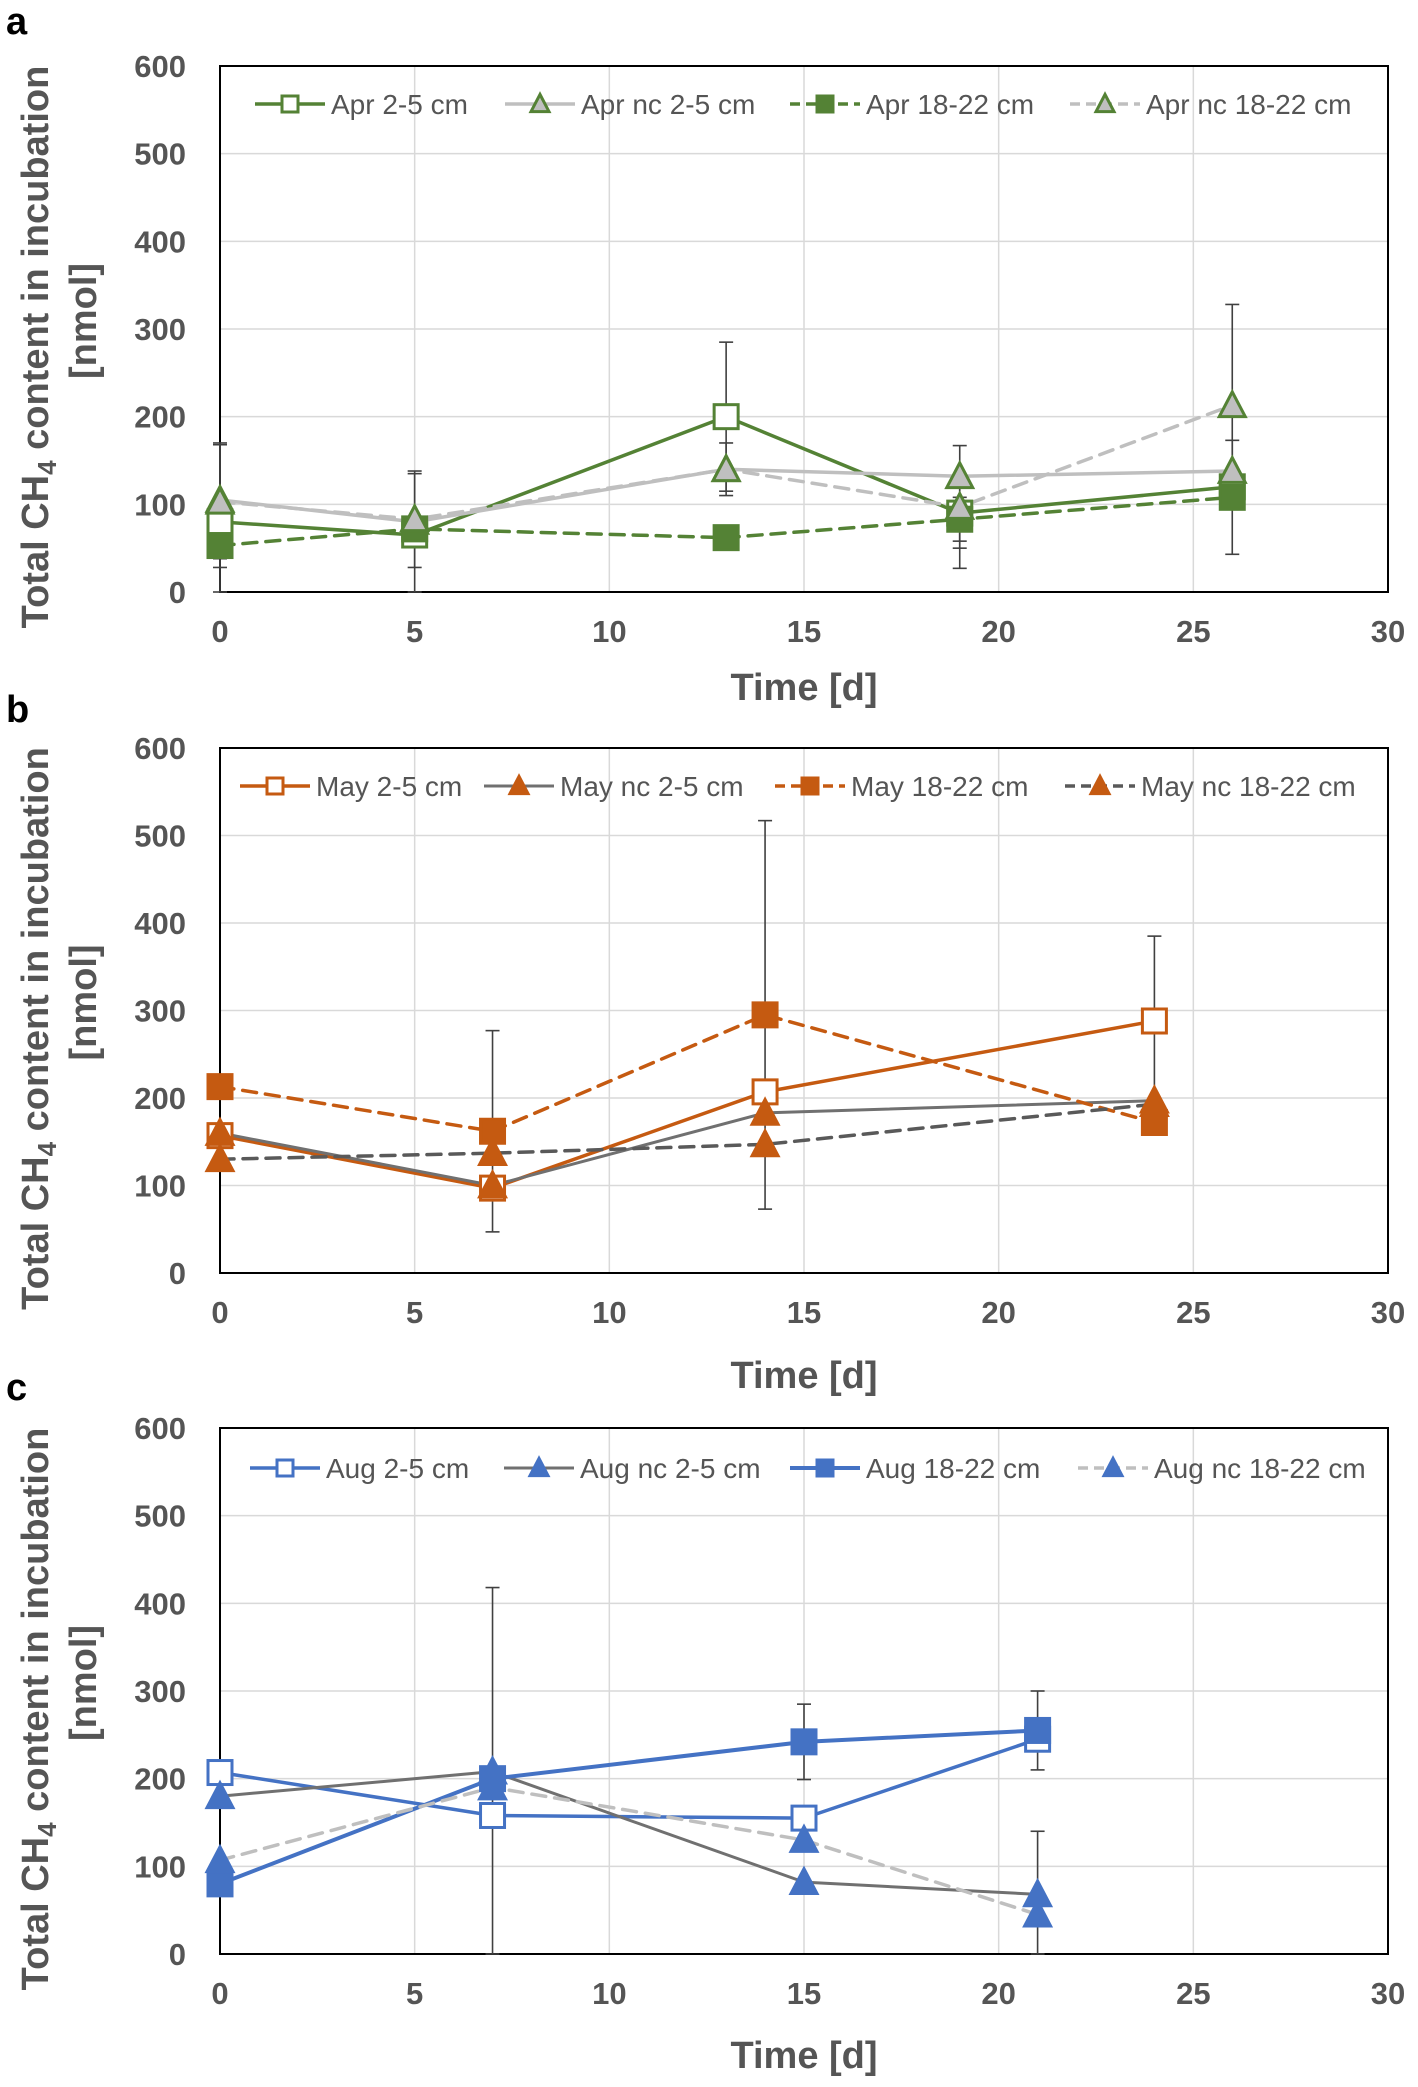 This screenshot has height=2087, width=1418. I want to click on x-tick-label: 25, so click(1193, 1993).